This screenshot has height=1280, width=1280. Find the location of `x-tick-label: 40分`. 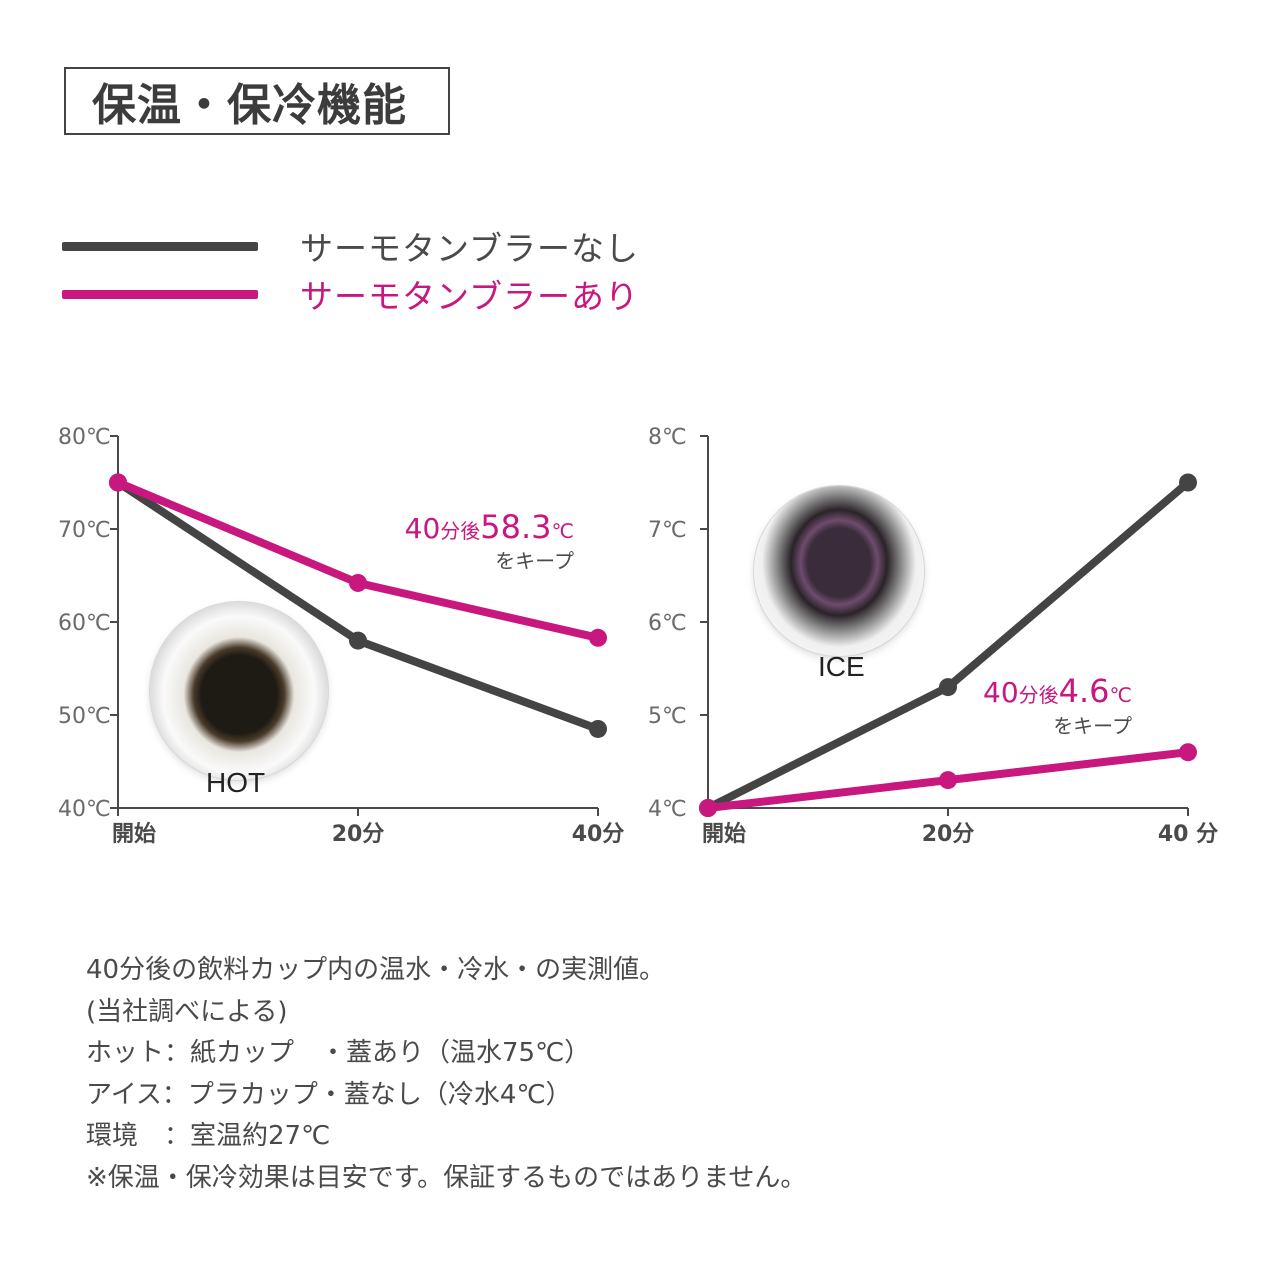

x-tick-label: 40分 is located at coordinates (598, 834).